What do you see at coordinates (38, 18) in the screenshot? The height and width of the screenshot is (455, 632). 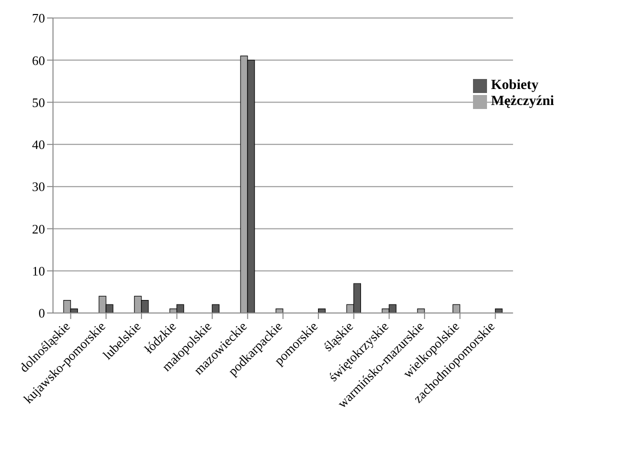 I see `y-tick-label: 70` at bounding box center [38, 18].